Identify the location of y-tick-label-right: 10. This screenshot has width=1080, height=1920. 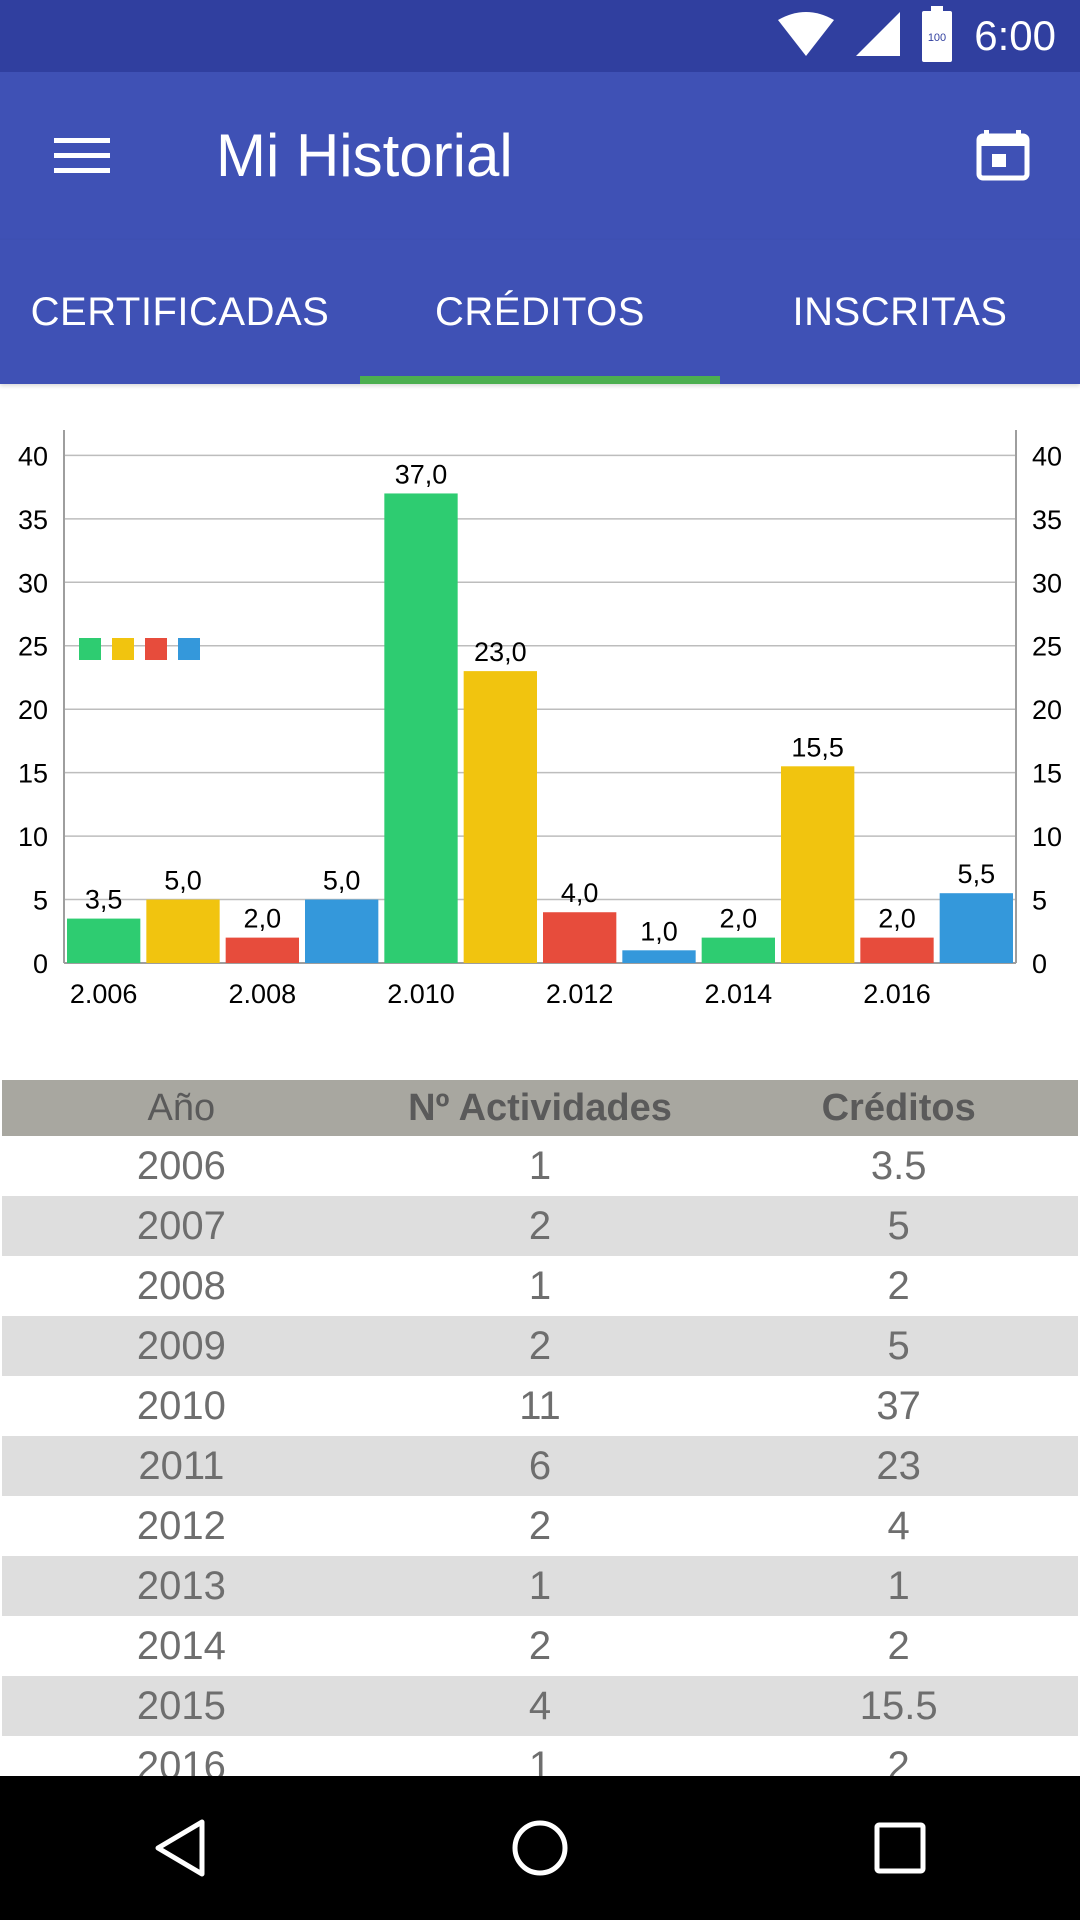
(1047, 837).